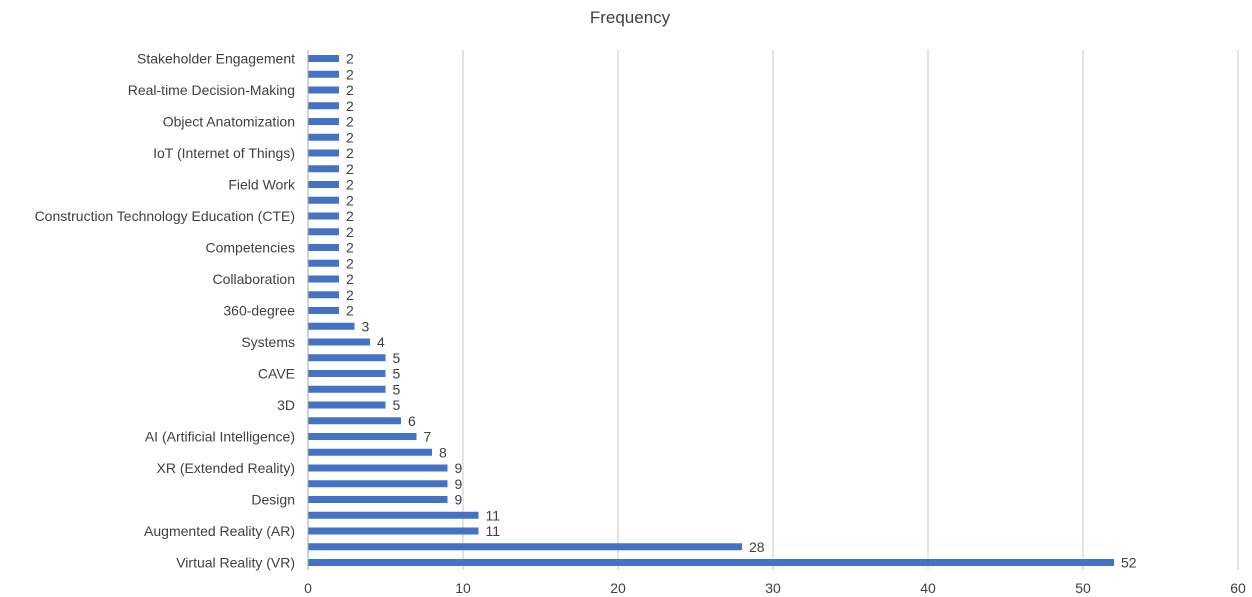 This screenshot has height=597, width=1252. I want to click on category-label: Object Anatomization, so click(229, 122).